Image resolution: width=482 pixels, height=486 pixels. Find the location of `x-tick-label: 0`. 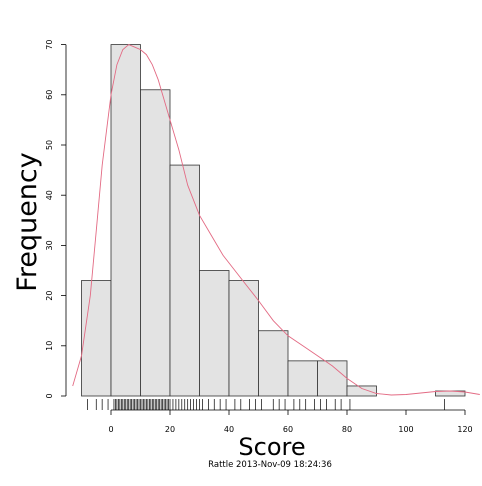

x-tick-label: 0 is located at coordinates (110, 429).